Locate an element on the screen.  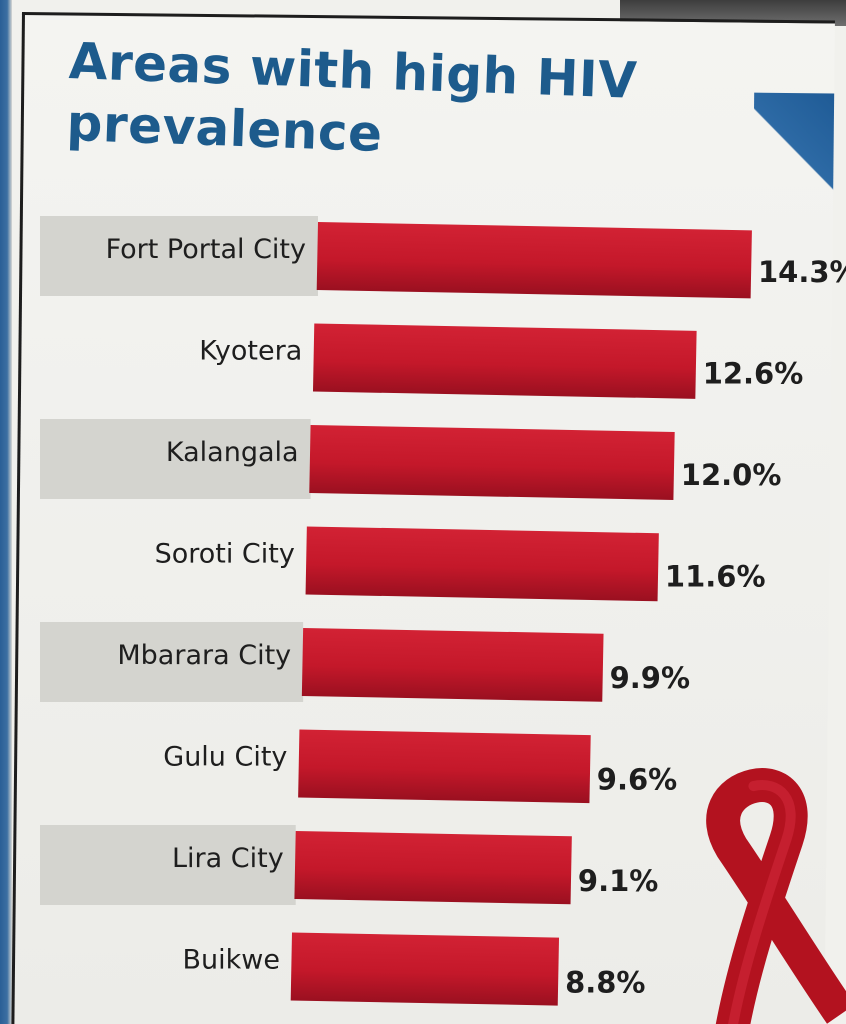
value-label: 8.8% is located at coordinates (605, 983).